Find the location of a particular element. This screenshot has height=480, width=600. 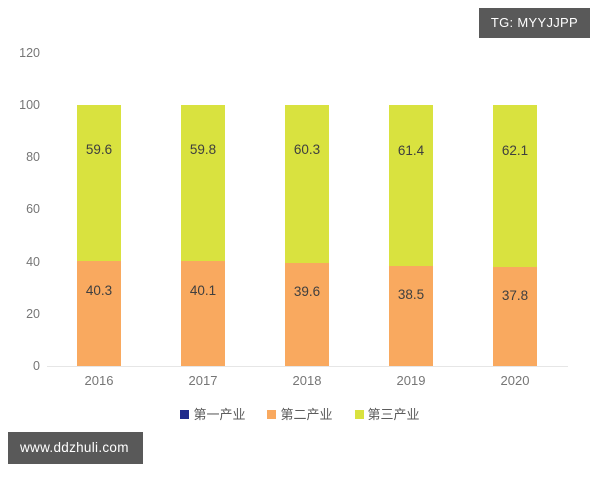

tg-watermark-badge: TG: MYYJJPP is located at coordinates (534, 23).